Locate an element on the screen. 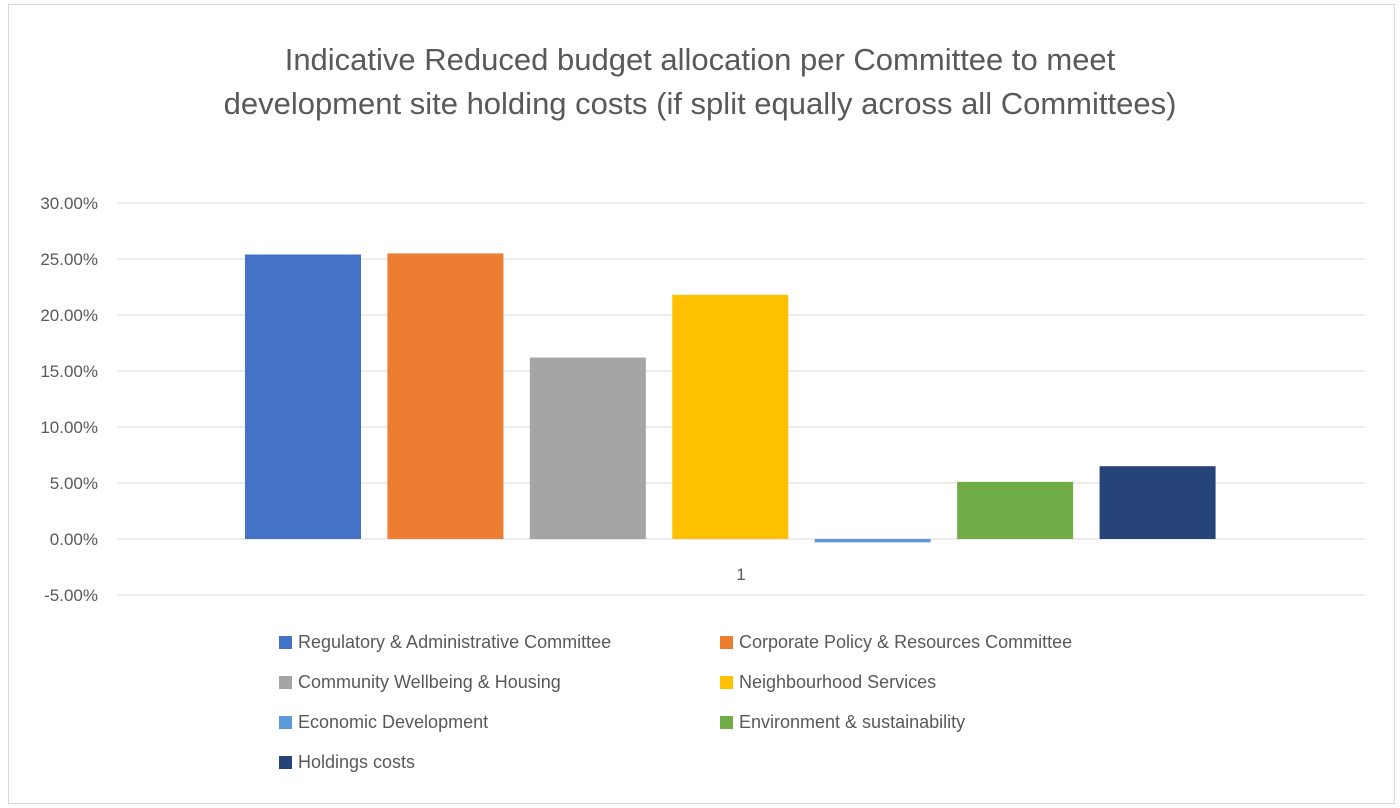 This screenshot has height=808, width=1400. legend-item: Regulatory & Administrative Committee is located at coordinates (445, 642).